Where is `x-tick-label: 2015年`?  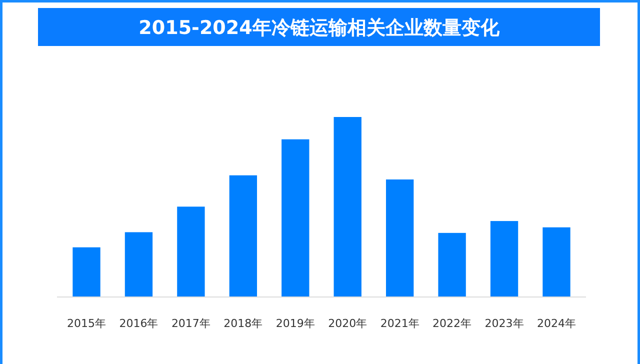 x-tick-label: 2015年 is located at coordinates (86, 323).